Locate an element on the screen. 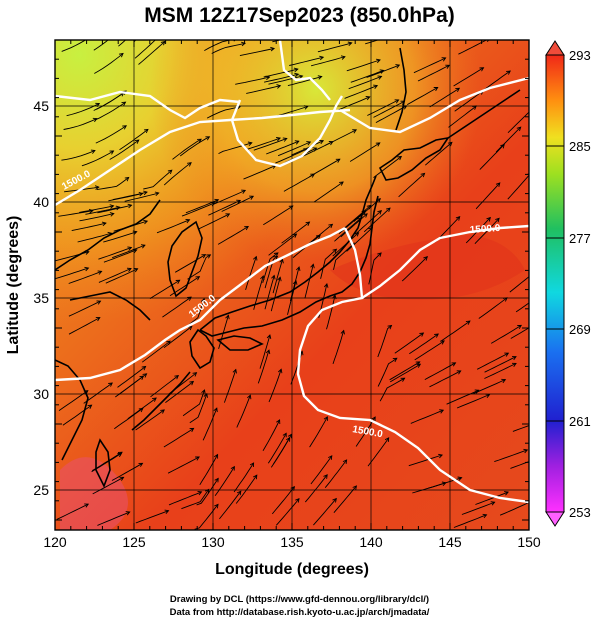 This screenshot has width=599, height=625. colorbar-label: 261 is located at coordinates (580, 421).